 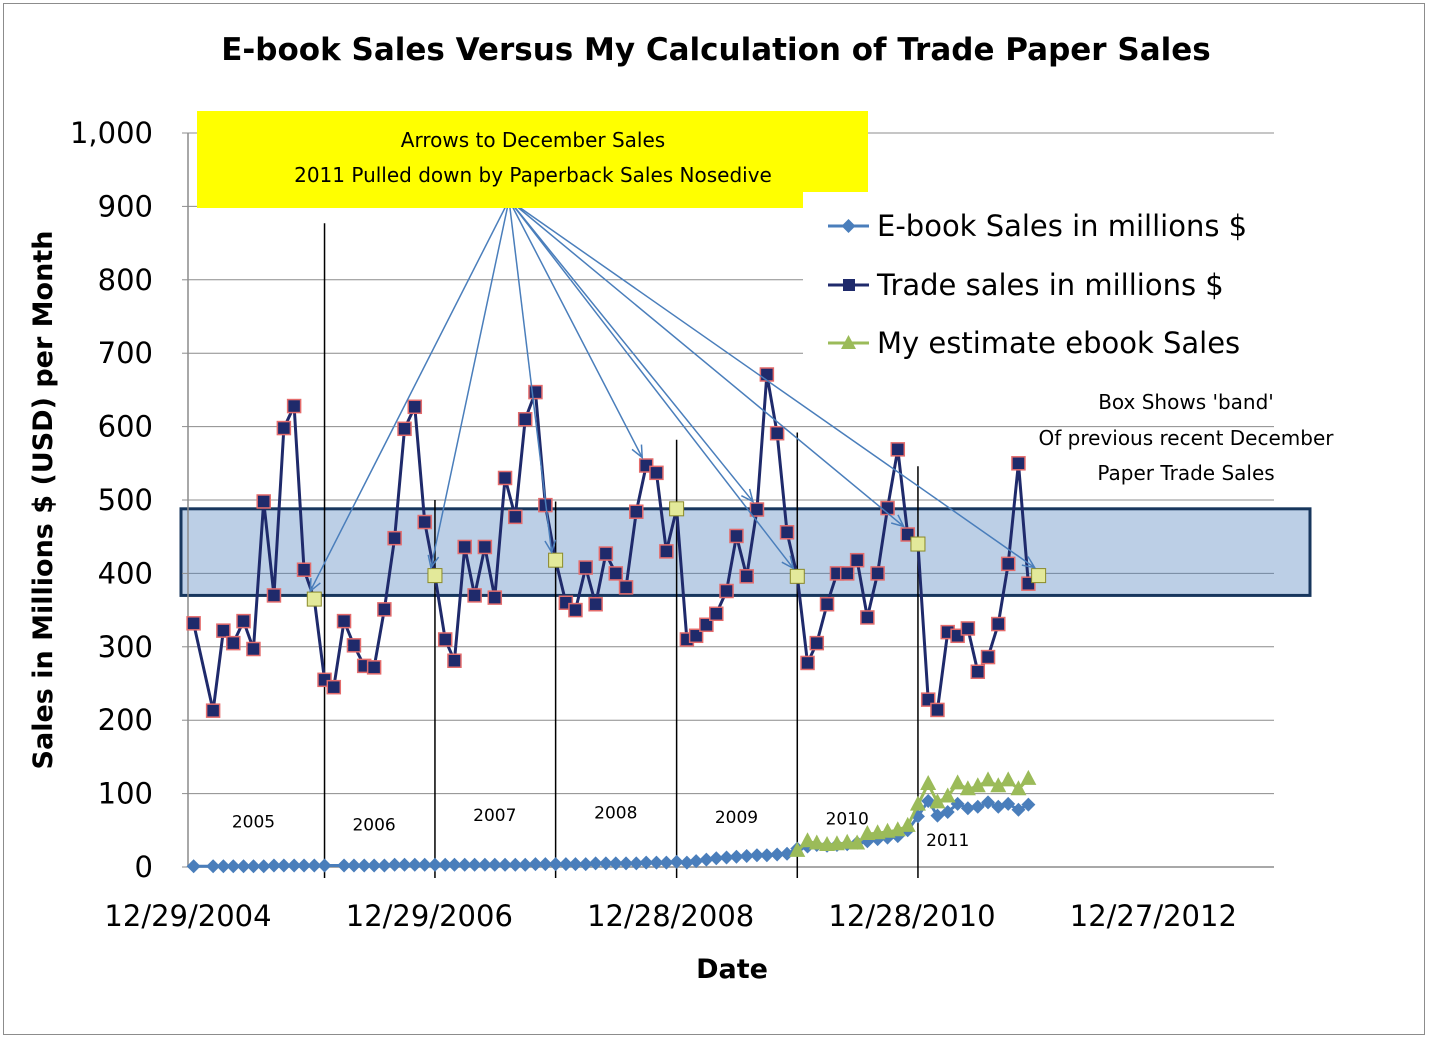 What do you see at coordinates (253, 822) in the screenshot?
I see `year-label: 2005` at bounding box center [253, 822].